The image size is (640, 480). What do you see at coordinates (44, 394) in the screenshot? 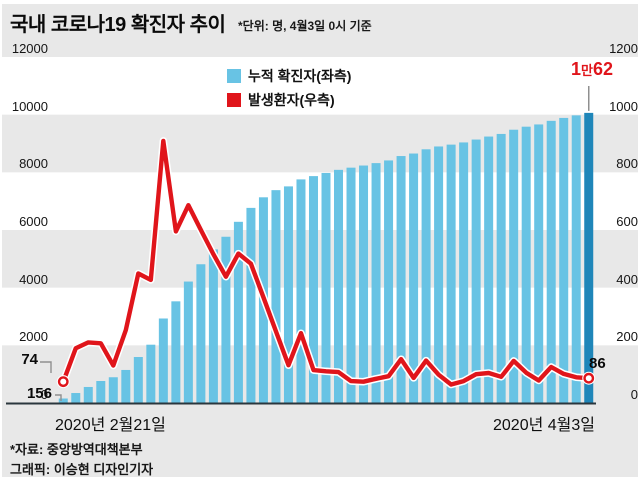
I see `y-axis-label-left: 0` at bounding box center [44, 394].